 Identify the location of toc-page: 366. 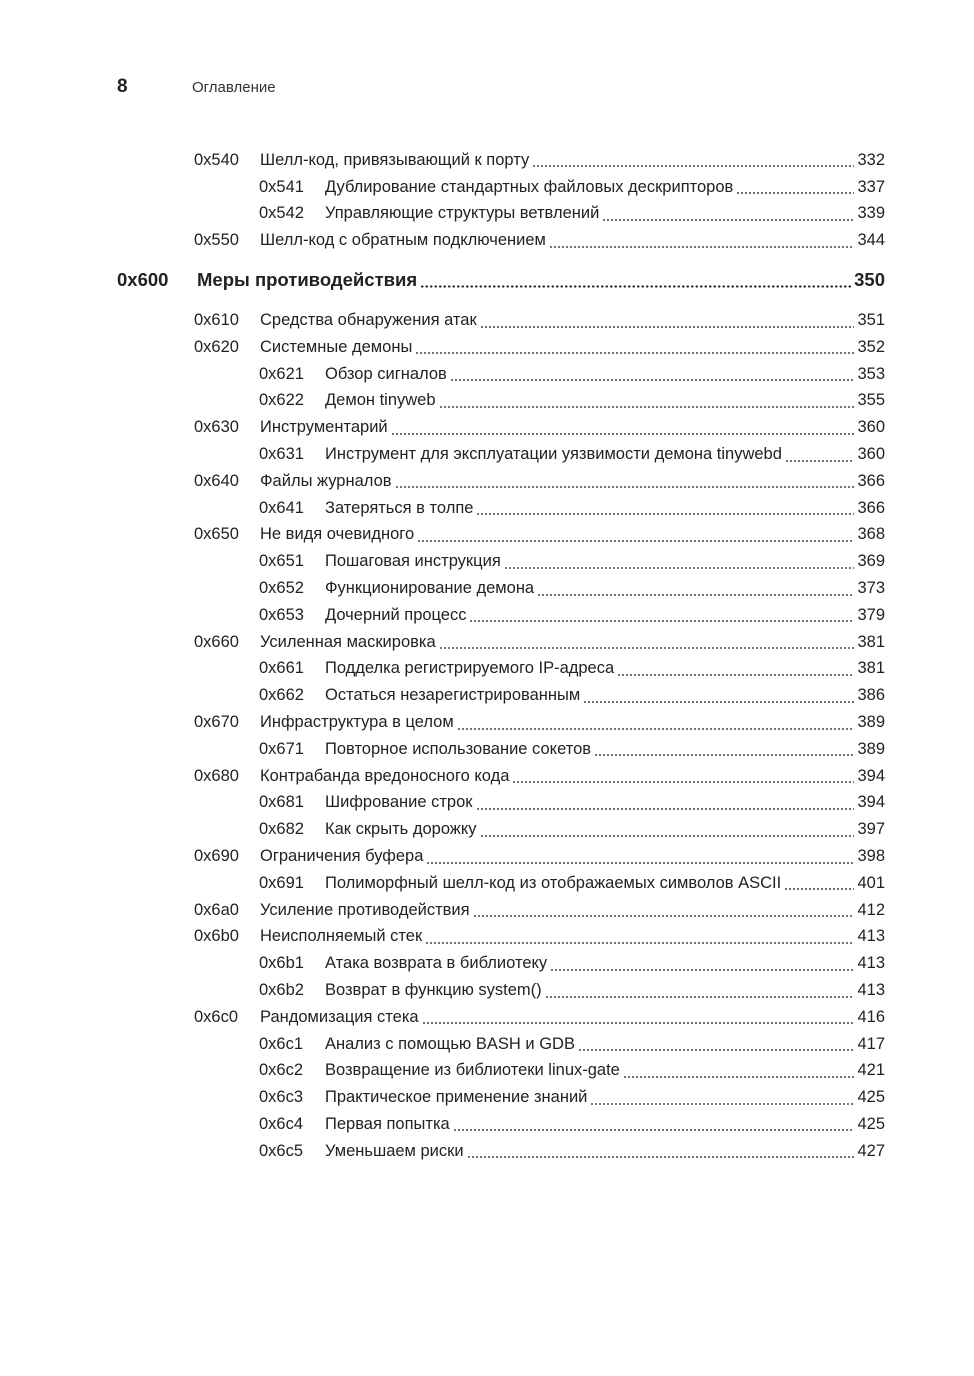
(871, 507).